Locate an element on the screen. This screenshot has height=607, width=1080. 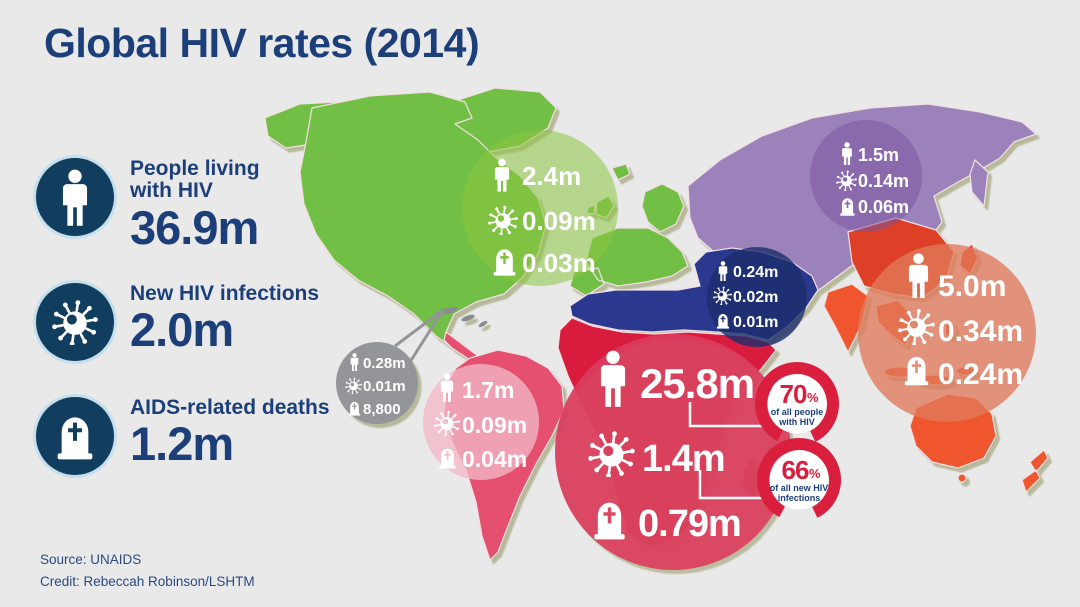
stats-middle-east-north-africa: 0.24m 0.02m 0.01m is located at coordinates (745, 296).